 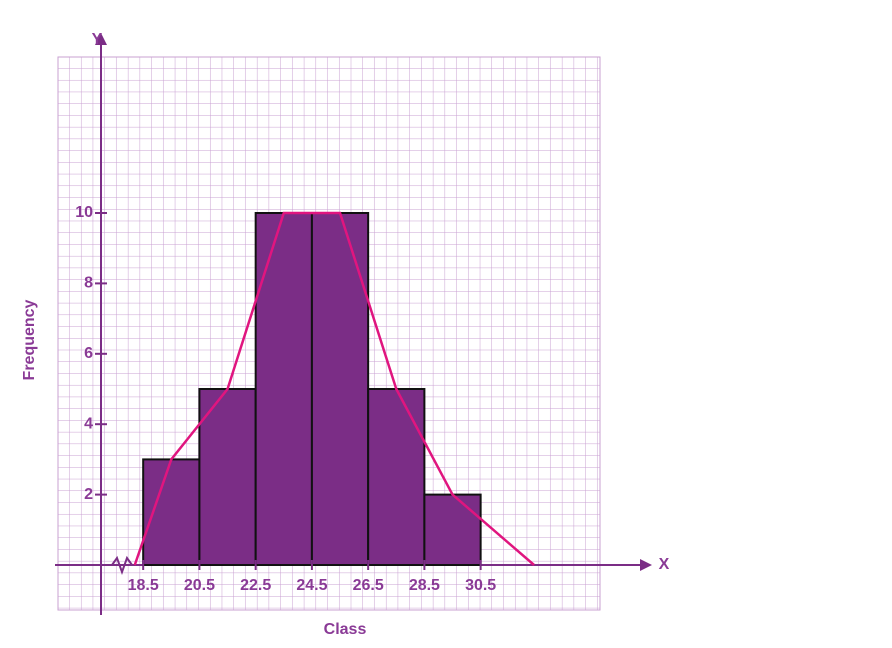 I want to click on x-tick-label: 24.5, so click(x=311, y=585).